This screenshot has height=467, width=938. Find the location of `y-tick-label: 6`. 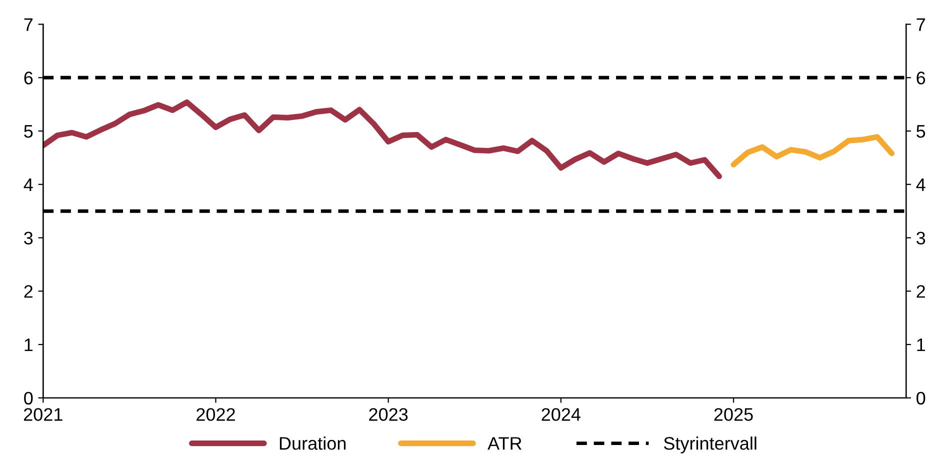

y-tick-label: 6 is located at coordinates (28, 78).